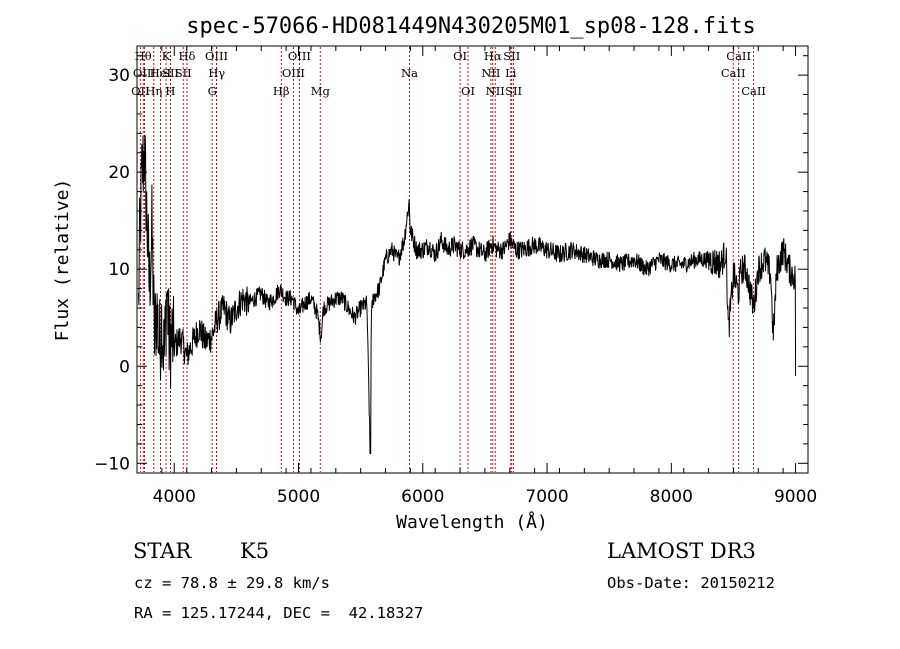 The image size is (900, 649). I want to click on line-marker-label-12: Hγ, so click(216, 73).